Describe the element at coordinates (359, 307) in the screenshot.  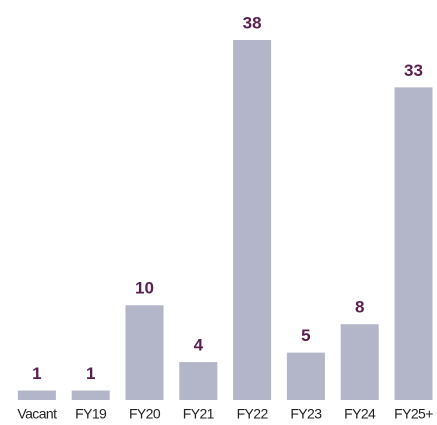
I see `value-label: 8` at that location.